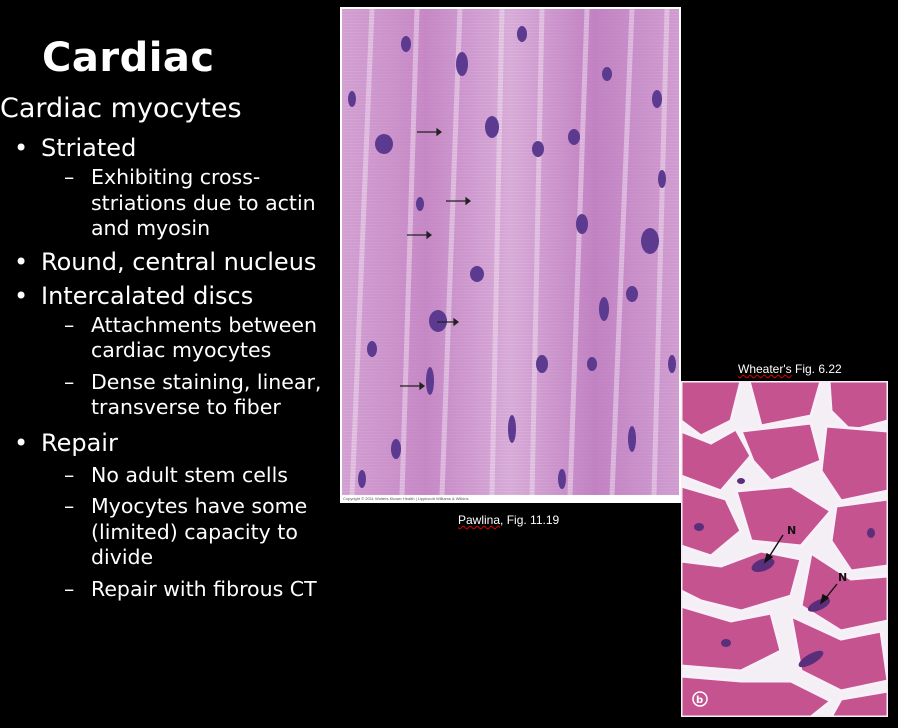 The height and width of the screenshot is (728, 898). I want to click on bullet-striated: Striated, so click(174, 148).